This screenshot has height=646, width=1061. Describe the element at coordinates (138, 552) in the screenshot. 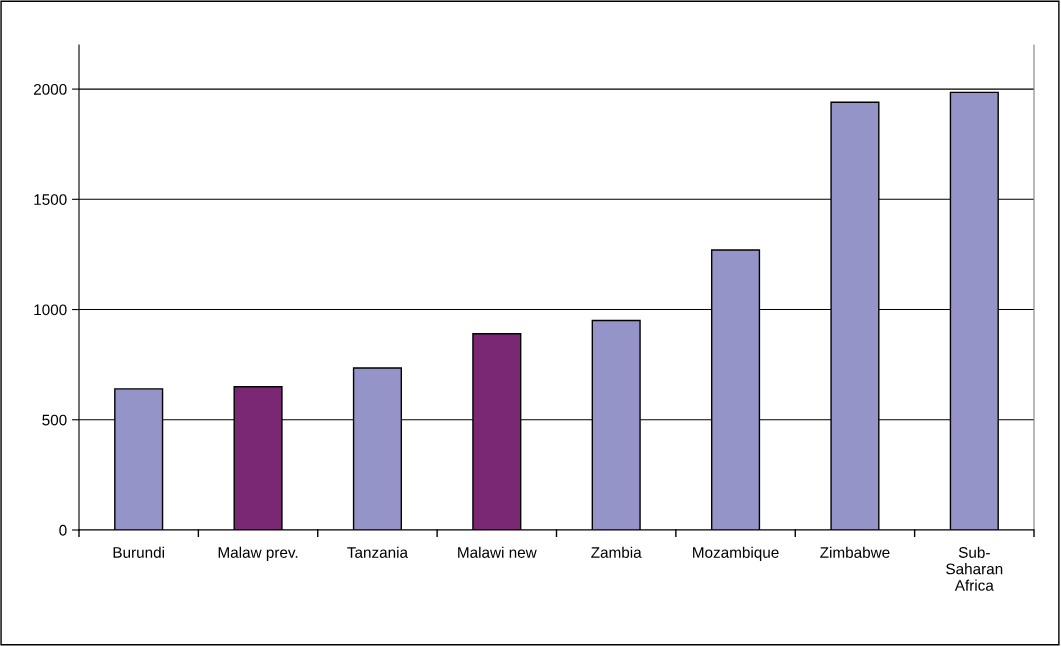

I see `x-tick-label: Burundi` at that location.